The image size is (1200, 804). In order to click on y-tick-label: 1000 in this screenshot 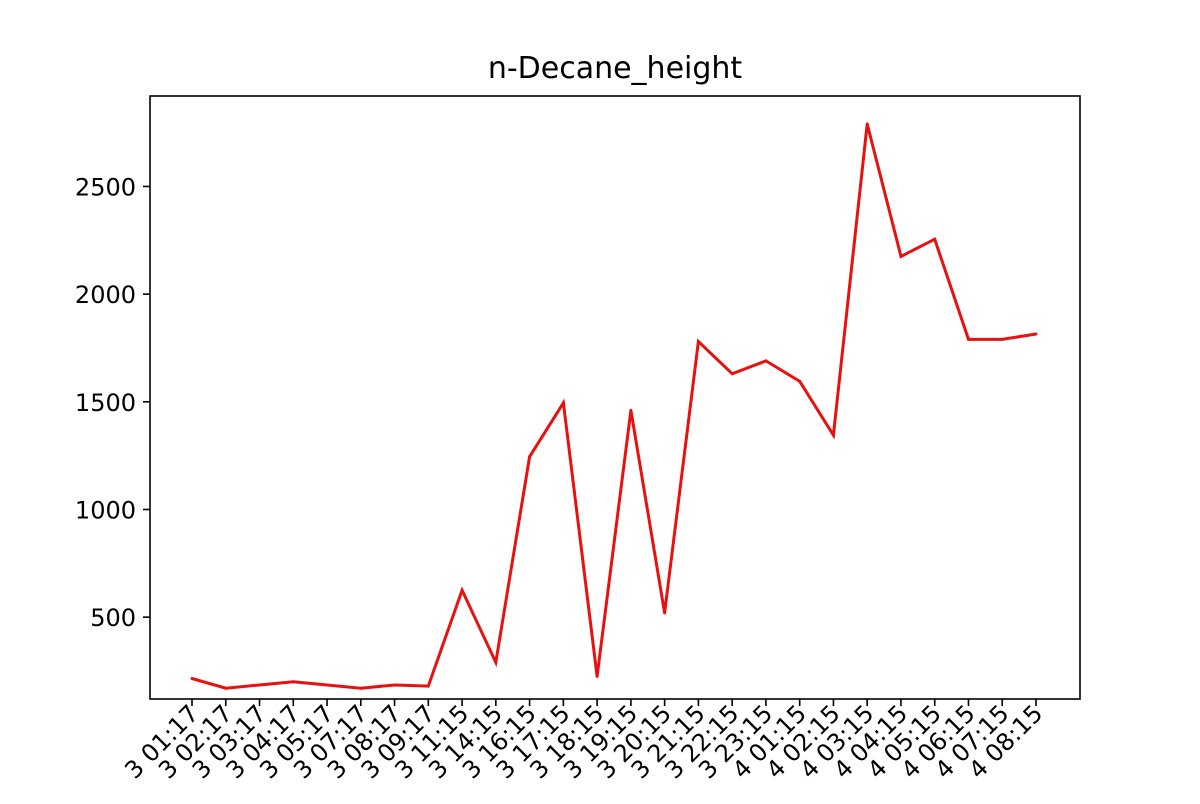, I will do `click(105, 510)`.